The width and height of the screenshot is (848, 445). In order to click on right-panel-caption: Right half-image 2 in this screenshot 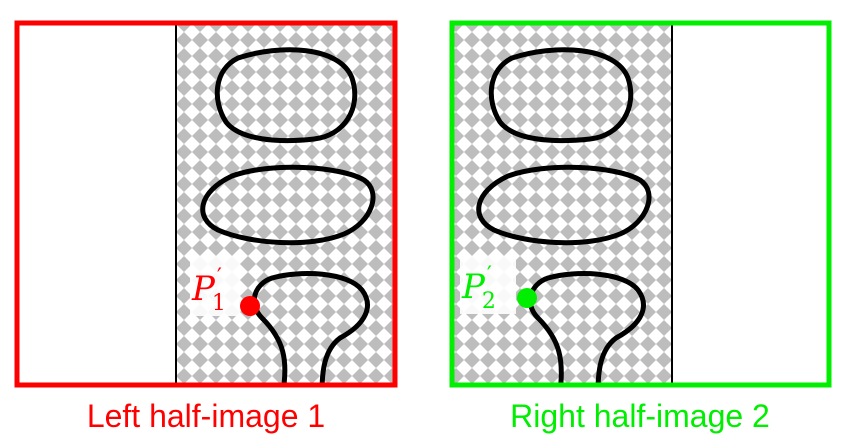, I will do `click(640, 416)`.